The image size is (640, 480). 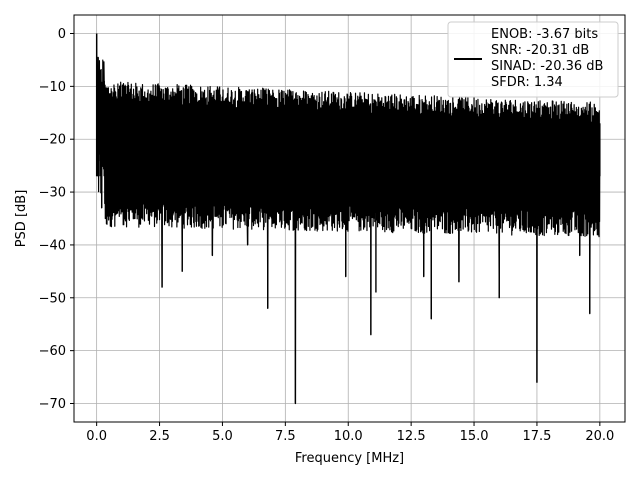 I want to click on x-tick-label: 5.0, so click(x=222, y=436).